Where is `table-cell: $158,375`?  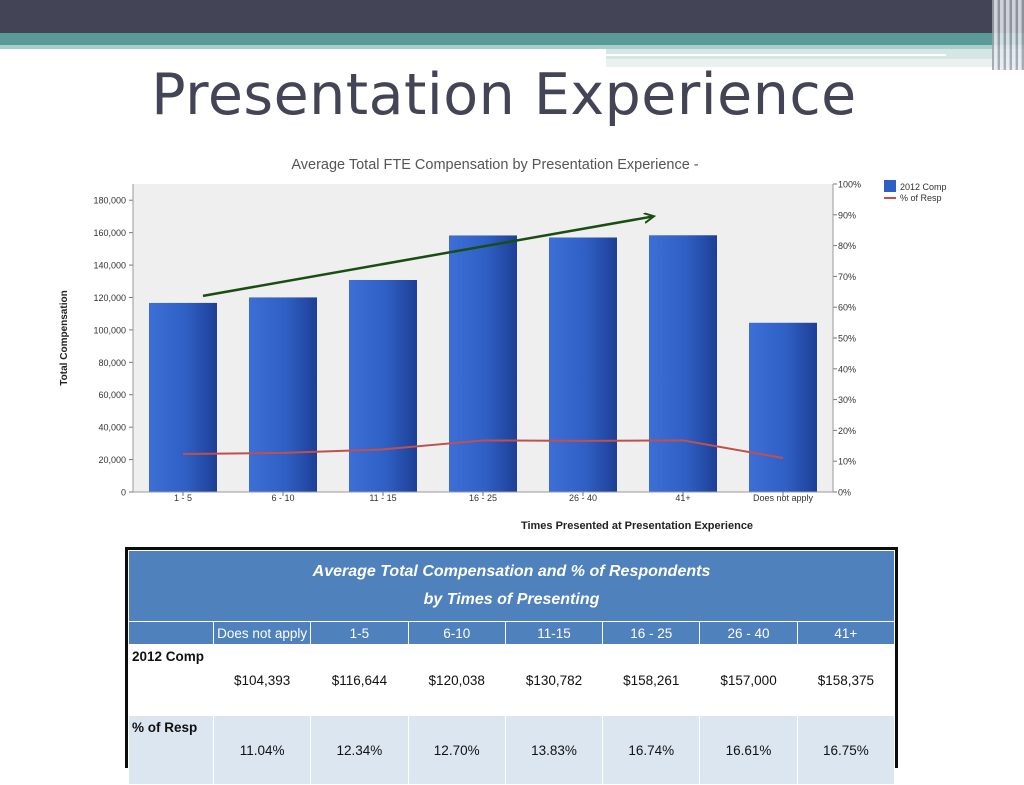 table-cell: $158,375 is located at coordinates (846, 680).